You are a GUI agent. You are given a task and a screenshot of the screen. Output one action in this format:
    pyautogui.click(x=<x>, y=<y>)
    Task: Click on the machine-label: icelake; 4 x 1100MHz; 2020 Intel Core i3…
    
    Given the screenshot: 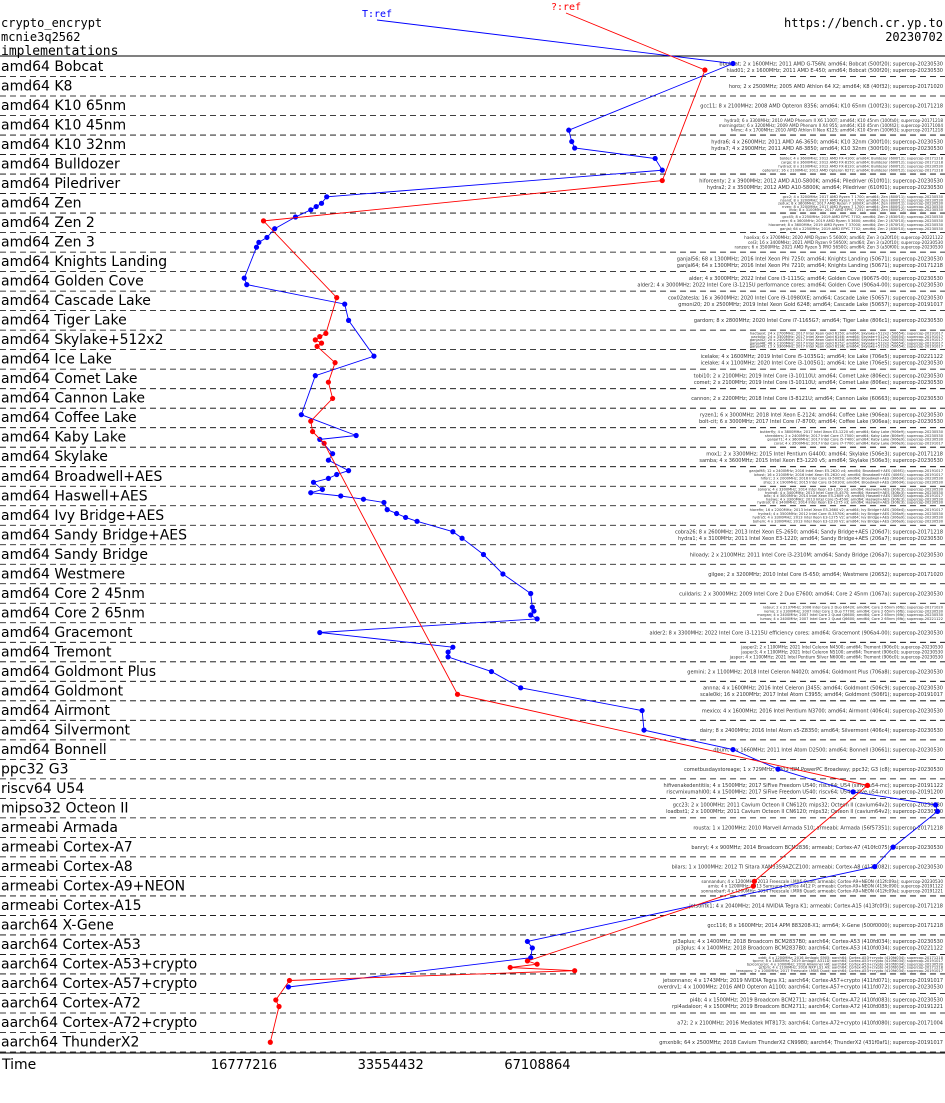 What is the action you would take?
    pyautogui.click(x=822, y=363)
    